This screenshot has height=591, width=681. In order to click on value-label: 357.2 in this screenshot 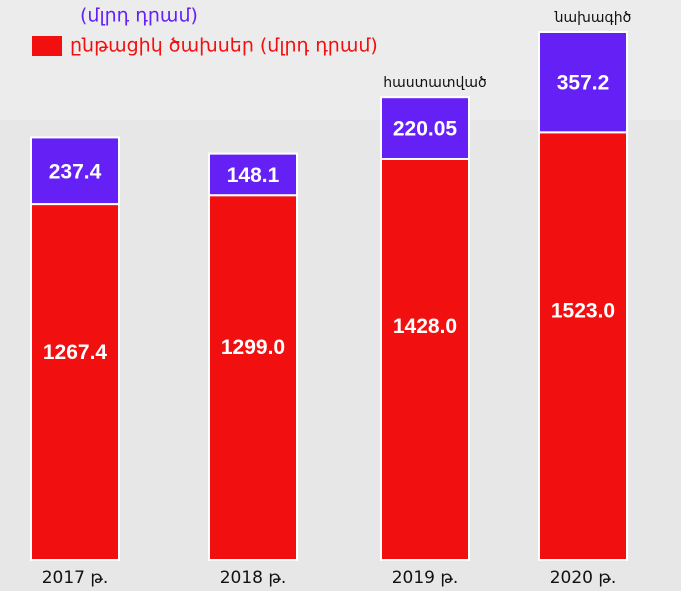, I will do `click(583, 83)`.